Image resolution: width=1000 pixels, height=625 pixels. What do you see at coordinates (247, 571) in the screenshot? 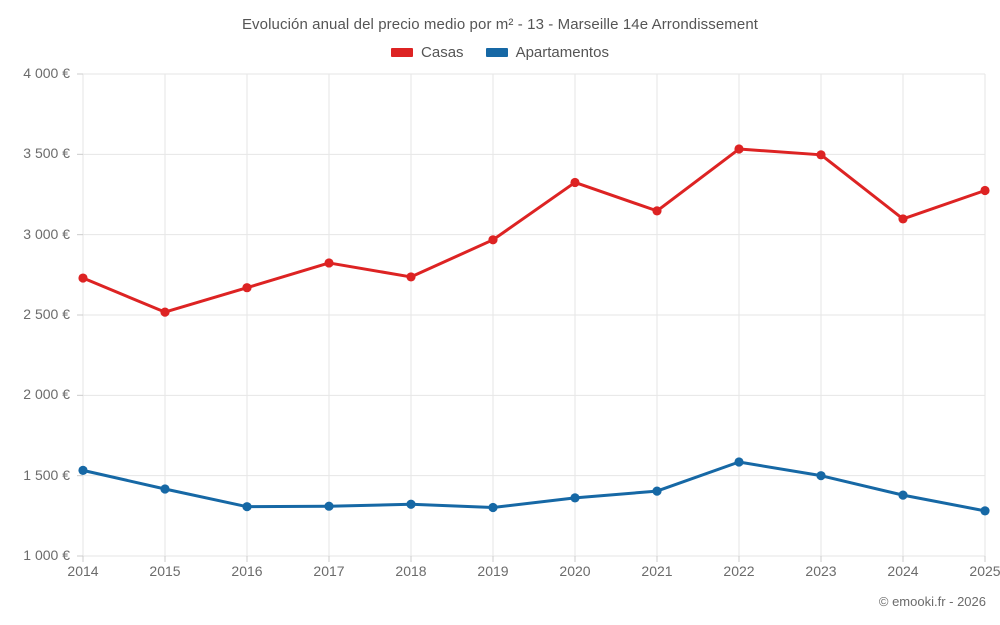
I see `x-axis-tick-label: 2016` at bounding box center [247, 571].